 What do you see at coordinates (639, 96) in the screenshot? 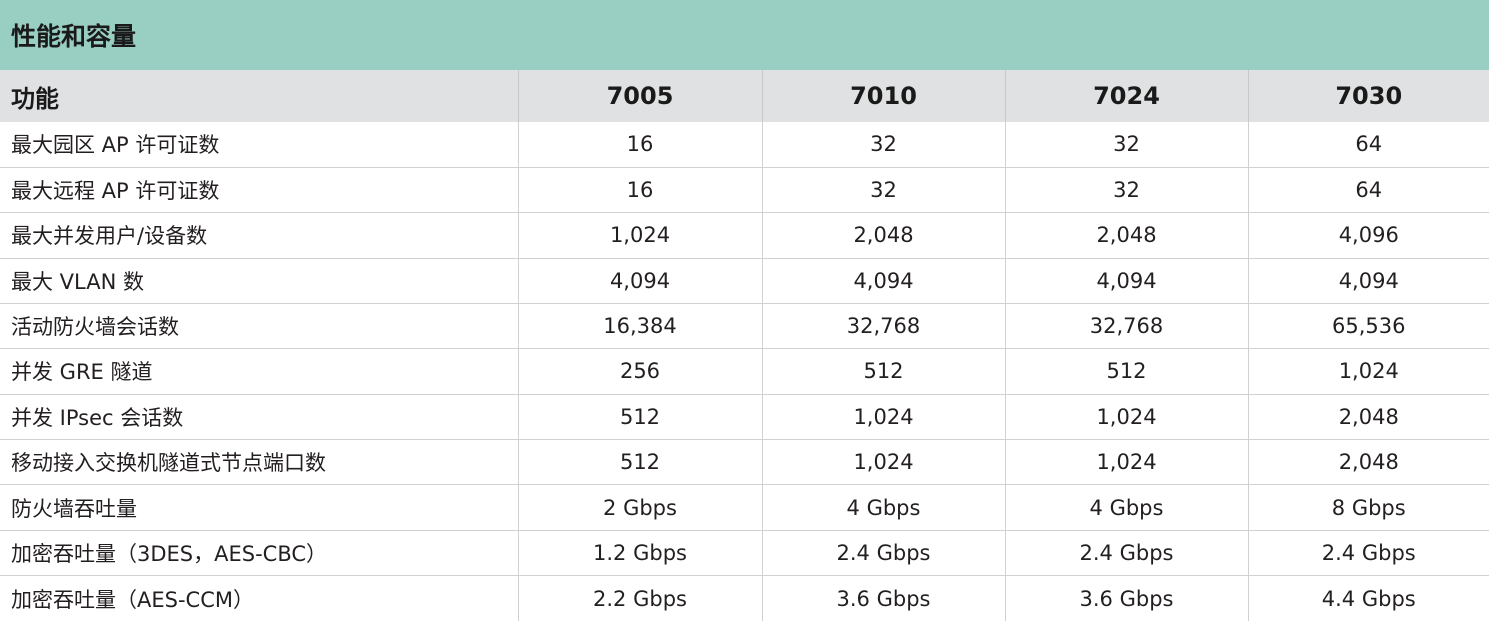
I see `header-model-7005: 7005` at bounding box center [639, 96].